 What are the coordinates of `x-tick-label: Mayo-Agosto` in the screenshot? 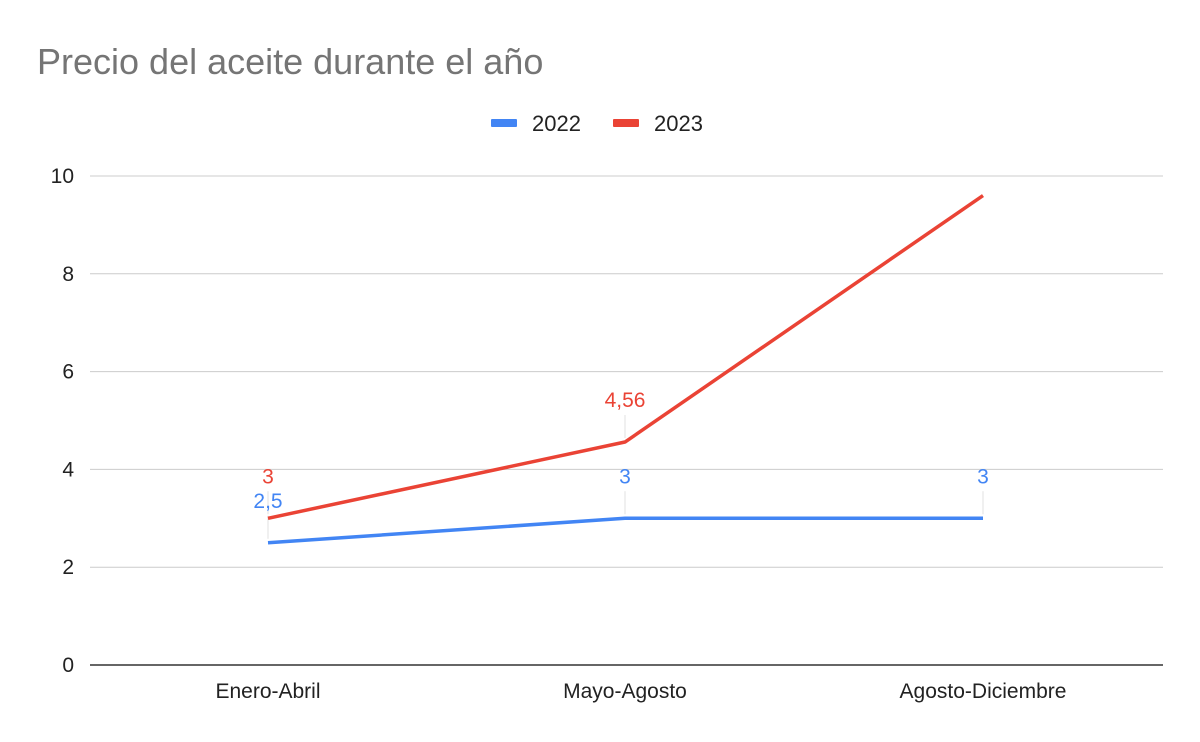 It's located at (625, 691).